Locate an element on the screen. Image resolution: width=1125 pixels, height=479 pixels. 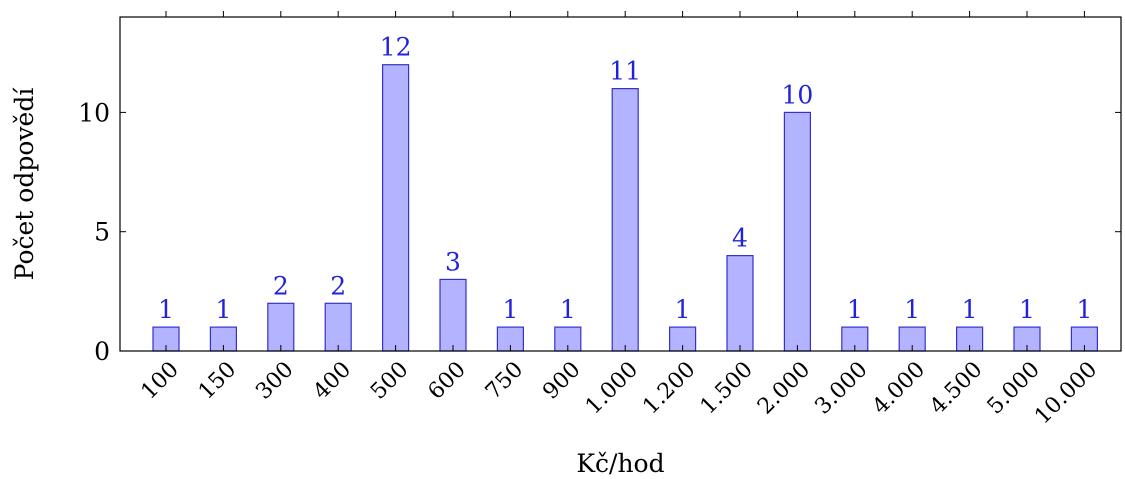
y-tick-label: 0 is located at coordinates (102, 351).